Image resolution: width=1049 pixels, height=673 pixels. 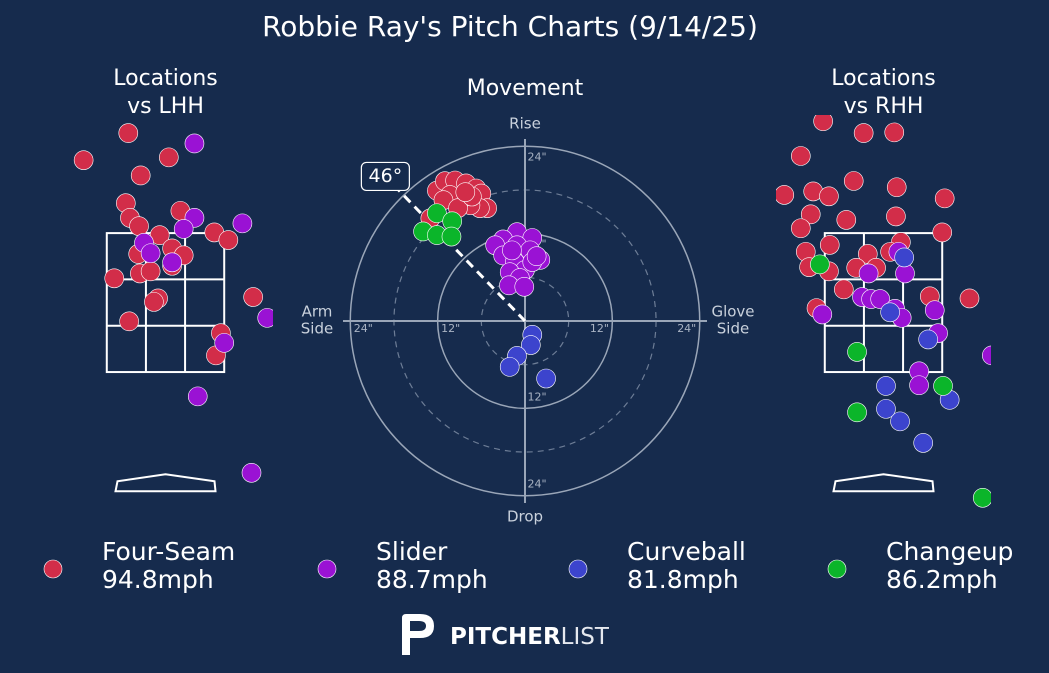 What do you see at coordinates (525, 124) in the screenshot?
I see `direction-label: Rise` at bounding box center [525, 124].